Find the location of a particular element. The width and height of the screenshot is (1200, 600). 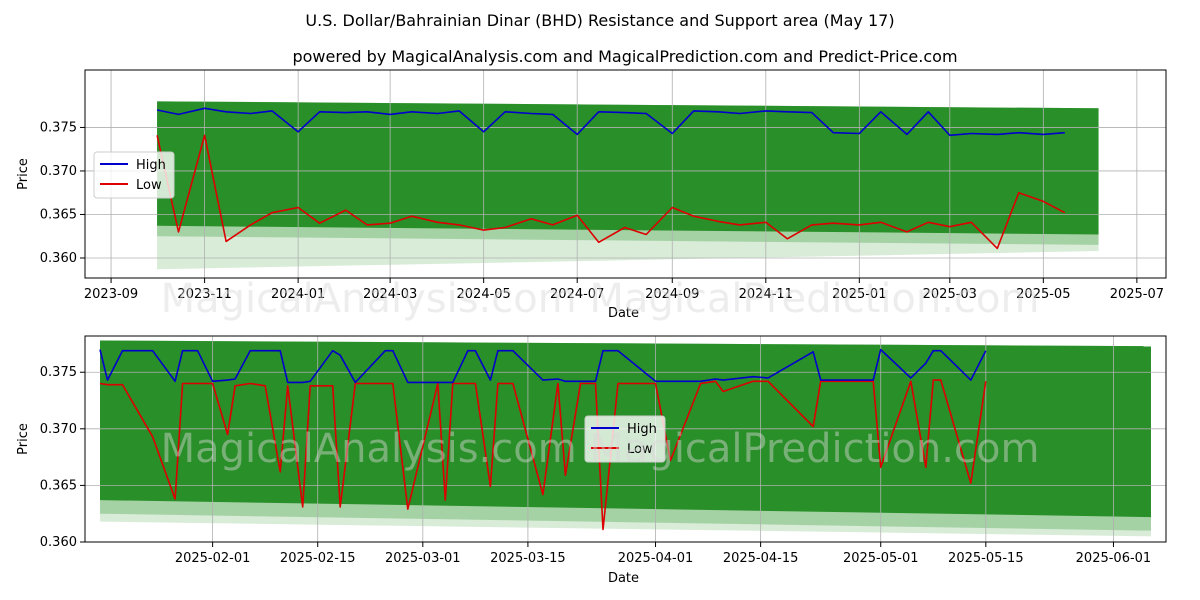

x-tick-label: 2025-05-01 is located at coordinates (881, 558).